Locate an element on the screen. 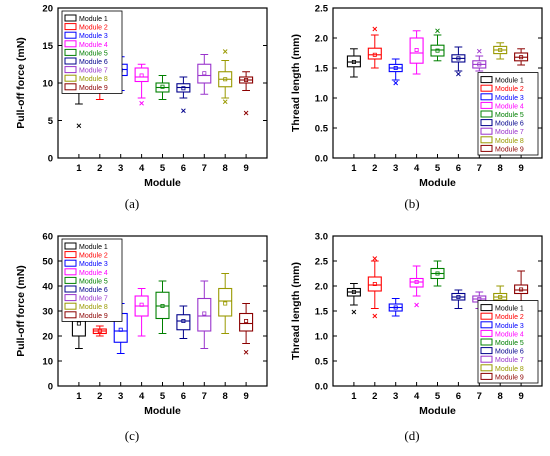 The image size is (550, 456). x-tick-label-c-7: 8 is located at coordinates (225, 396).